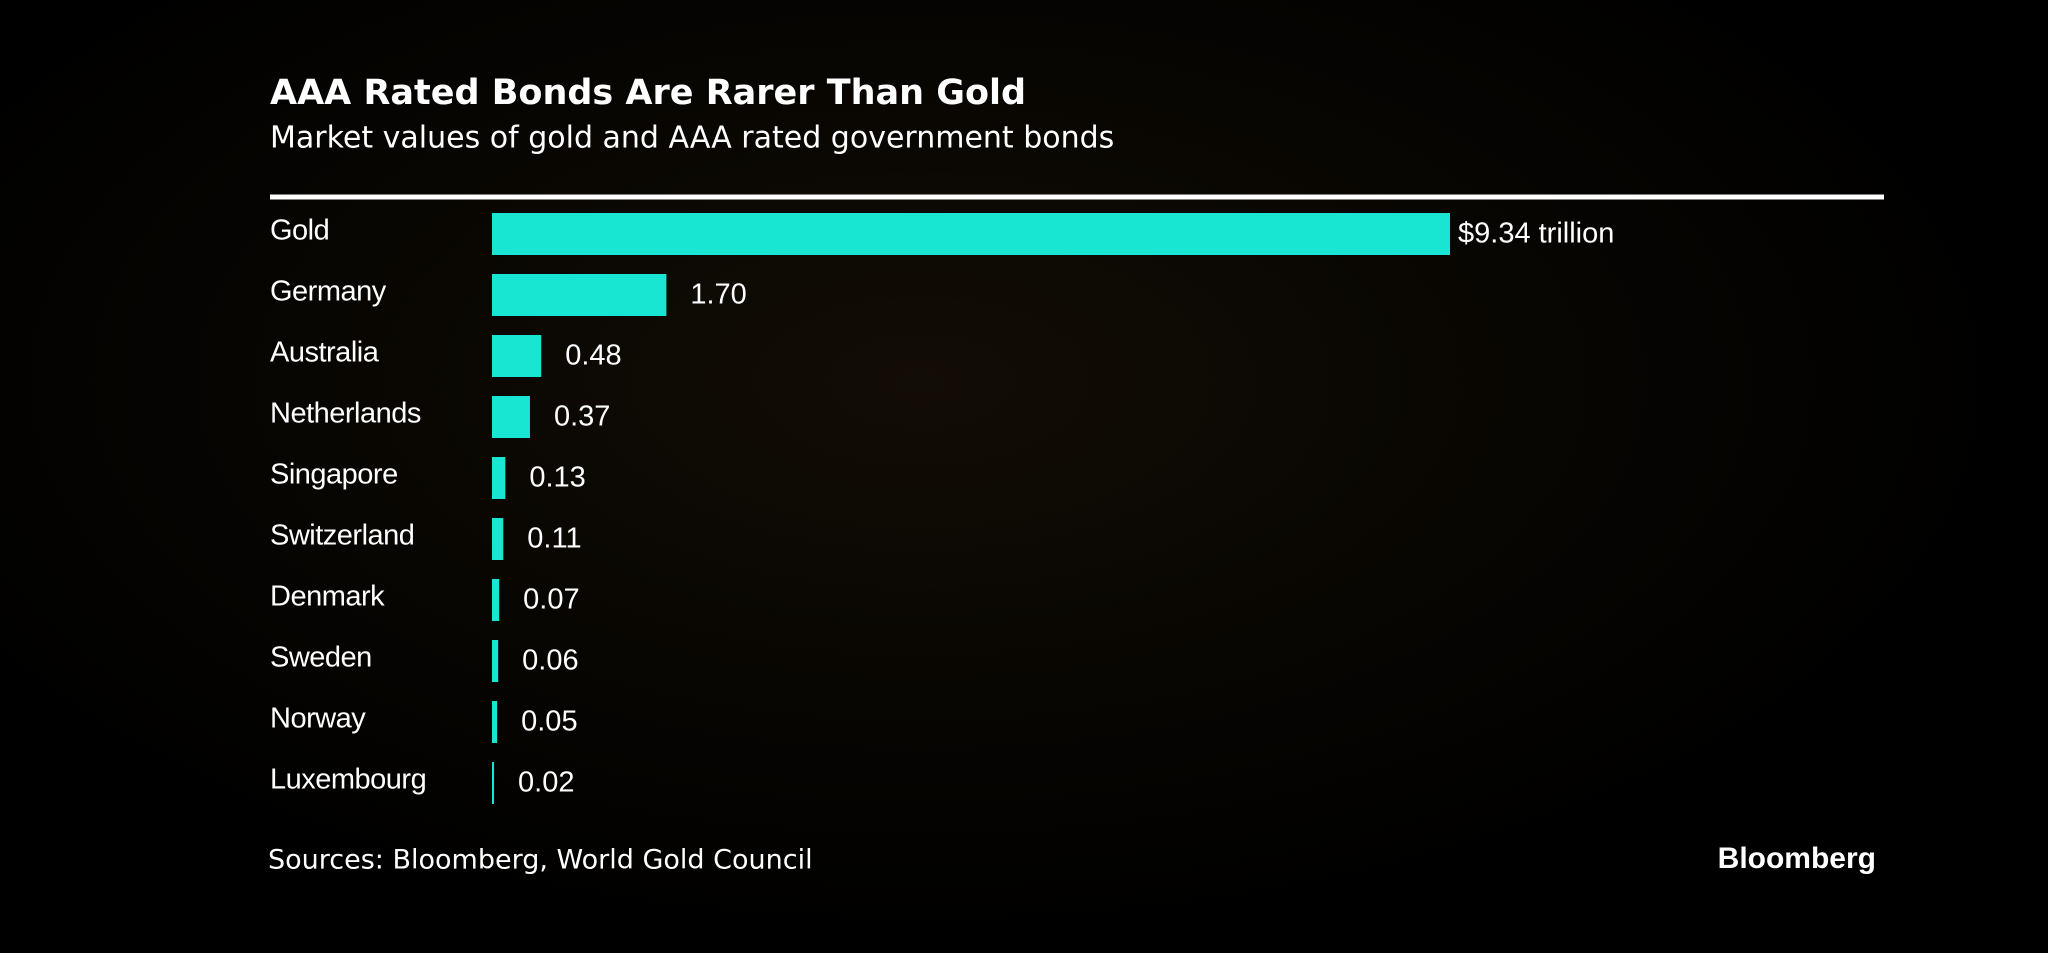 The image size is (2048, 953). I want to click on value-label: 0.02, so click(546, 783).